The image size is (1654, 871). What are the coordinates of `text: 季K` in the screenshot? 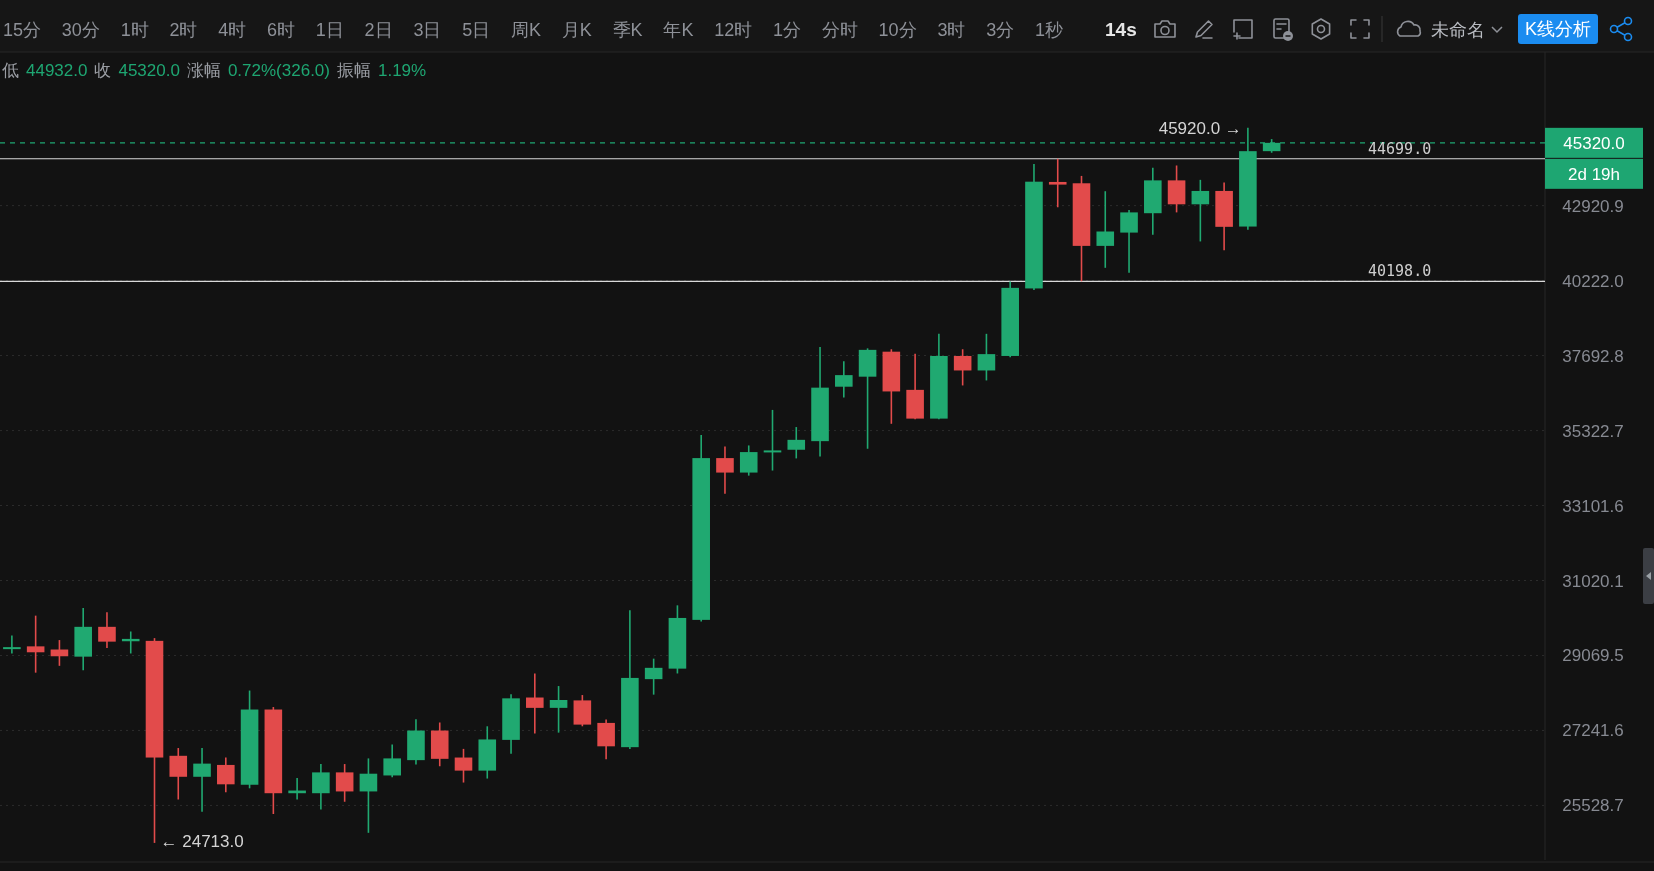 It's located at (627, 30).